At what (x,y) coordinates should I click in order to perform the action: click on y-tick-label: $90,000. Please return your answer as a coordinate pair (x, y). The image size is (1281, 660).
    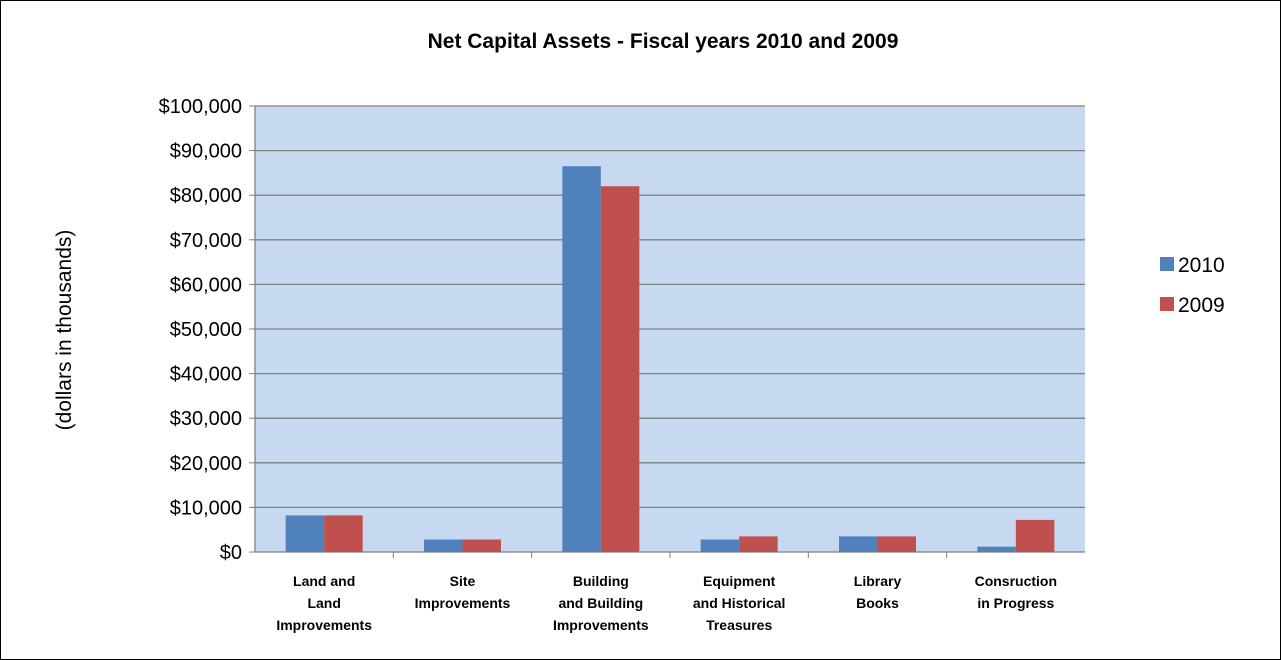
    Looking at the image, I should click on (206, 152).